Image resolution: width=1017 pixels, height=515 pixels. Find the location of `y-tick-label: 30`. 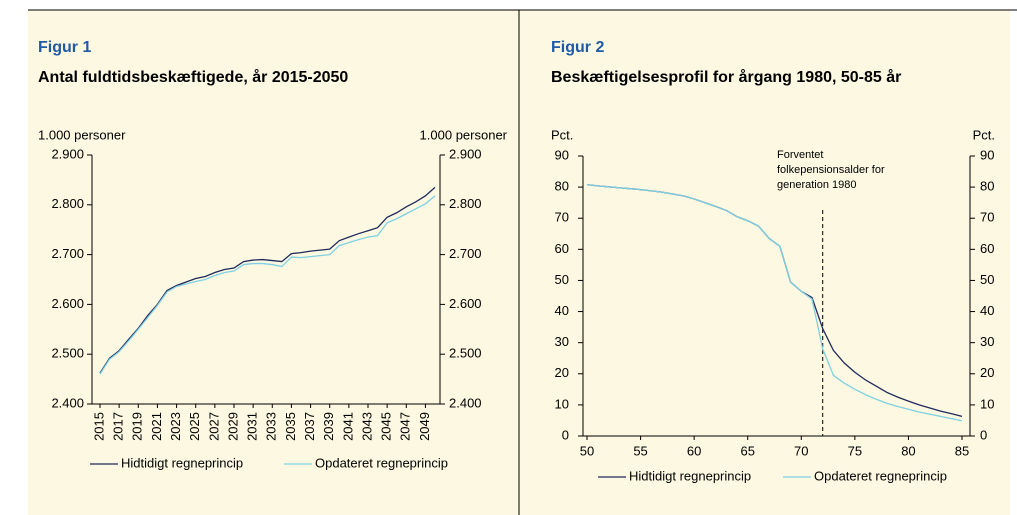

y-tick-label: 30 is located at coordinates (562, 341).